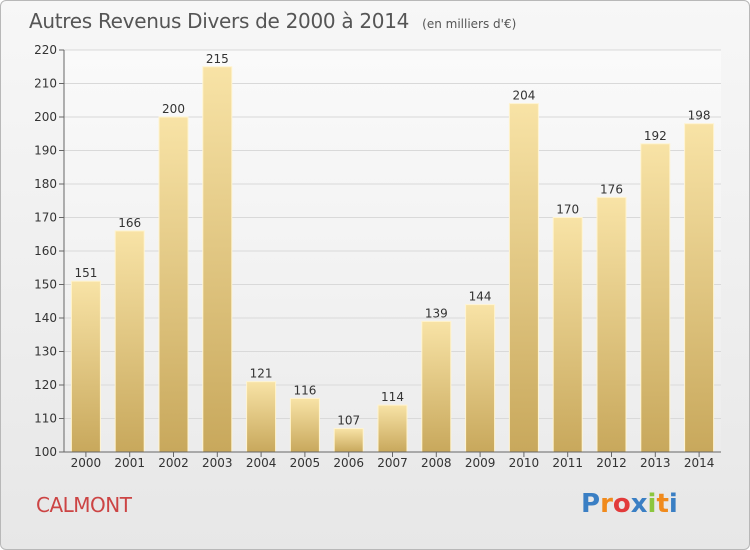 This screenshot has width=750, height=550. What do you see at coordinates (45, 385) in the screenshot?
I see `y-tick-label: 120` at bounding box center [45, 385].